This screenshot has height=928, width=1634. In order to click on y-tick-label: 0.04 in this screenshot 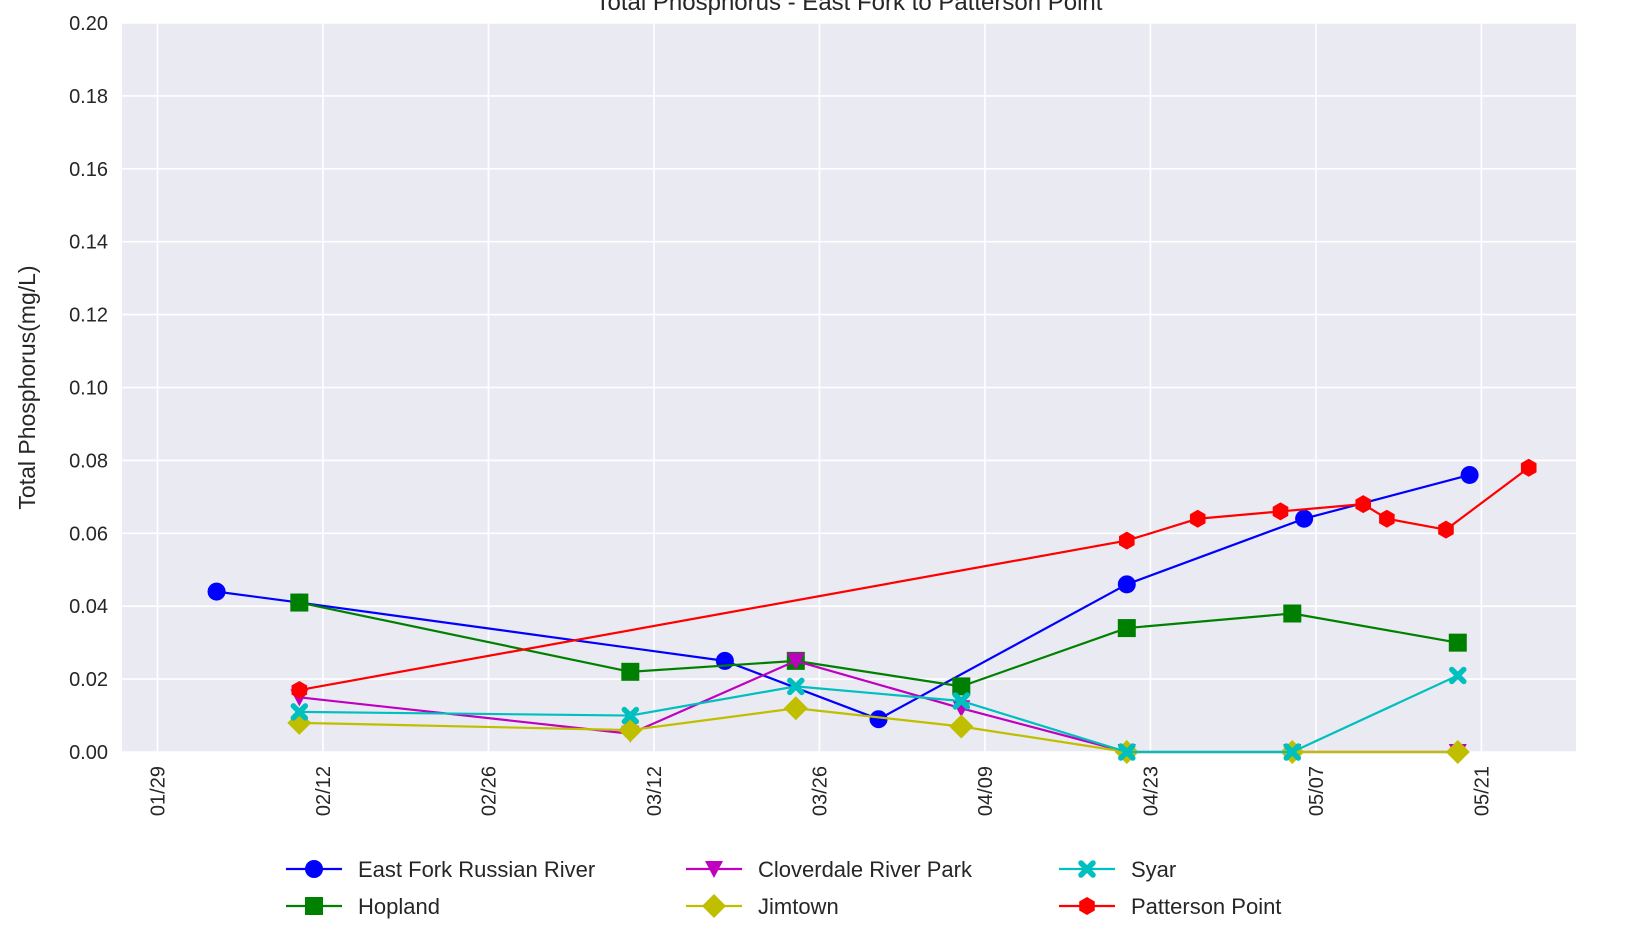, I will do `click(88, 607)`.